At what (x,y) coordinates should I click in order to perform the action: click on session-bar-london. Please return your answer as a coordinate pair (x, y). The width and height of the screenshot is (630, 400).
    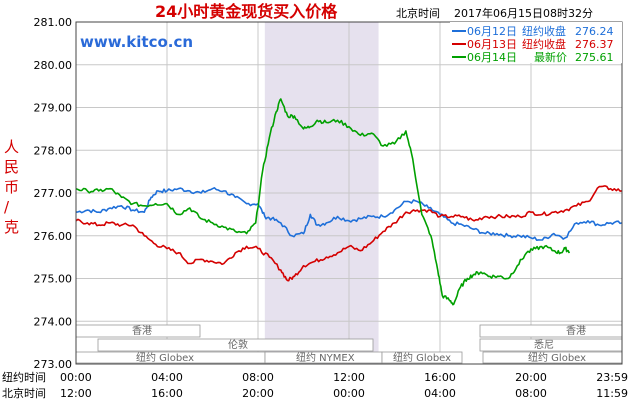
    Looking at the image, I should click on (235, 345).